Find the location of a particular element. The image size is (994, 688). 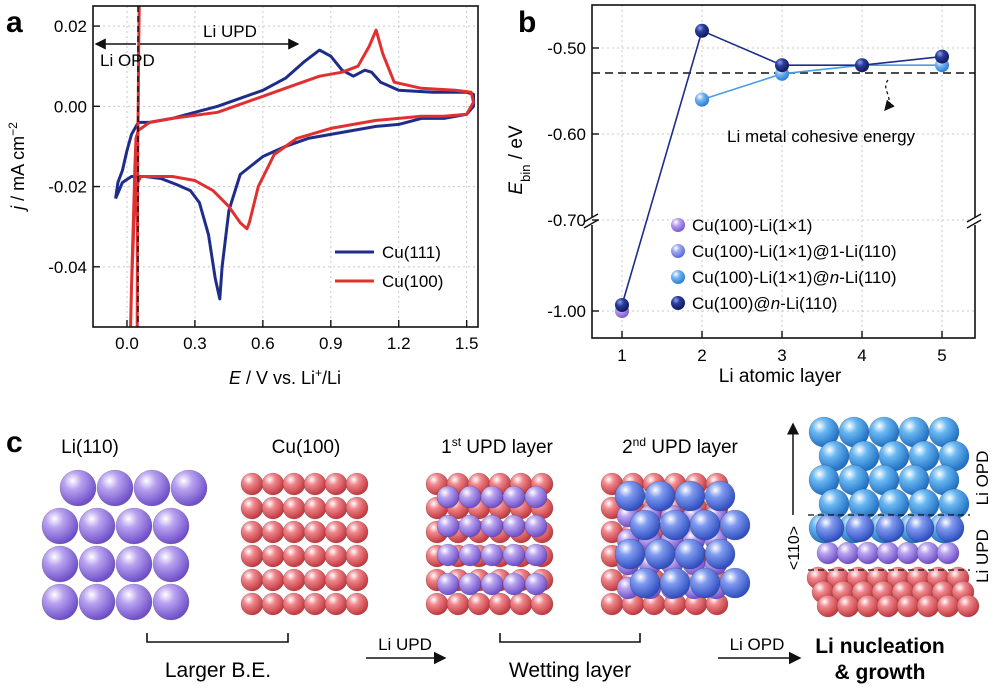

b-xtick-label: 3 is located at coordinates (781, 355).